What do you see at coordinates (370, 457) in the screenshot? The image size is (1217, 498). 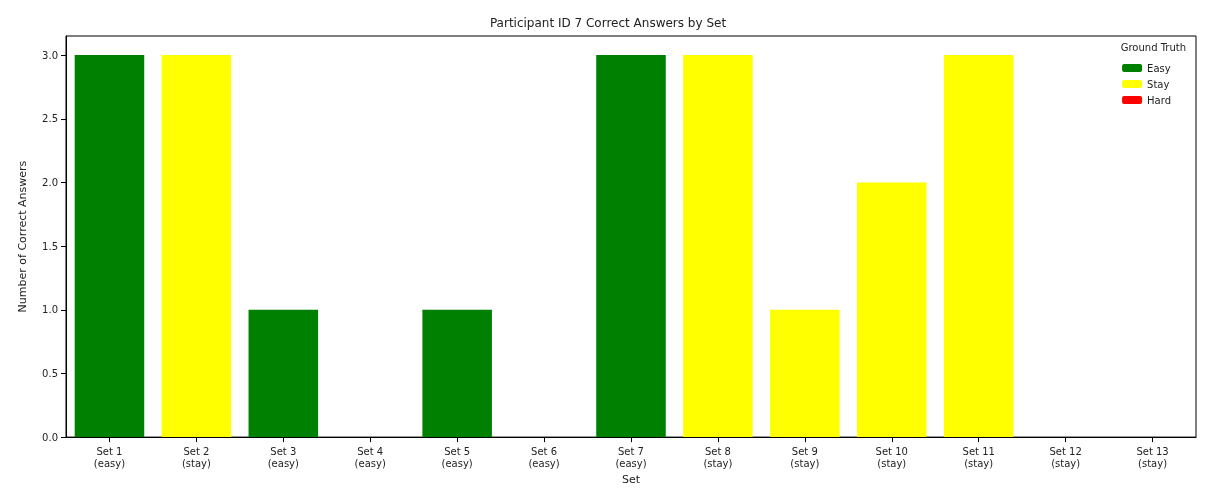 I see `x-tick-label: Set 4 (easy)` at bounding box center [370, 457].